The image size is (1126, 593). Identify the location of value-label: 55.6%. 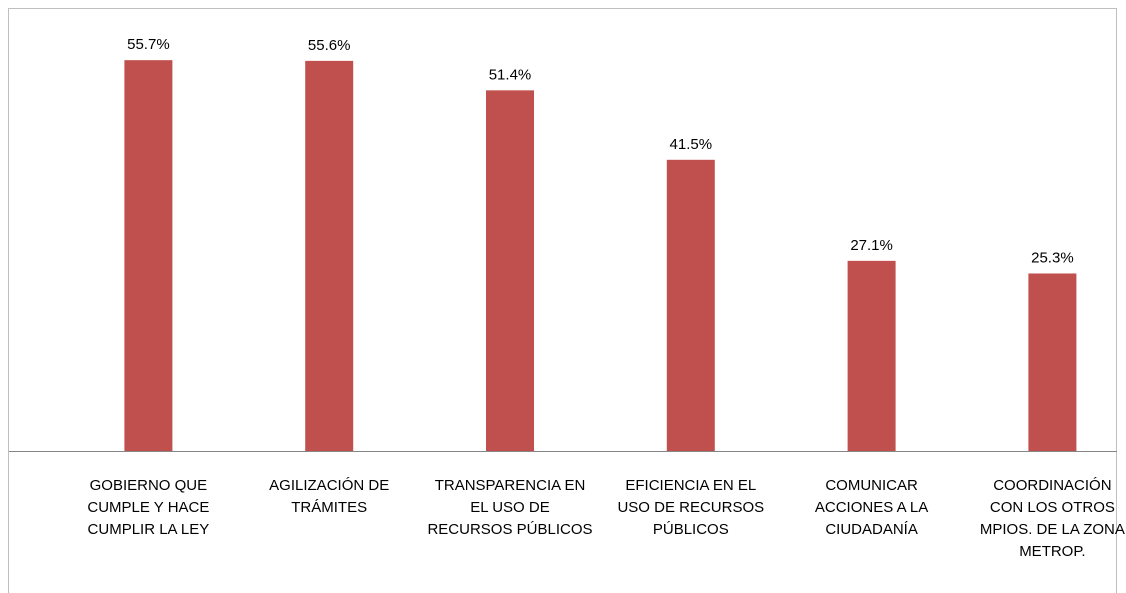
(329, 45).